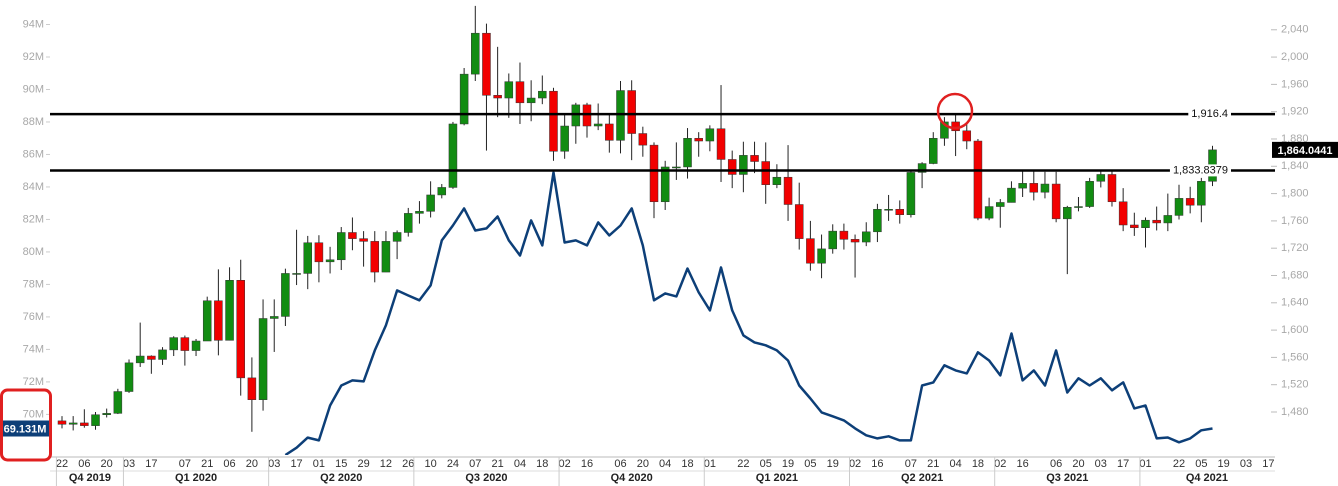 The width and height of the screenshot is (1338, 486). I want to click on x-tick-label: 15, so click(341, 464).